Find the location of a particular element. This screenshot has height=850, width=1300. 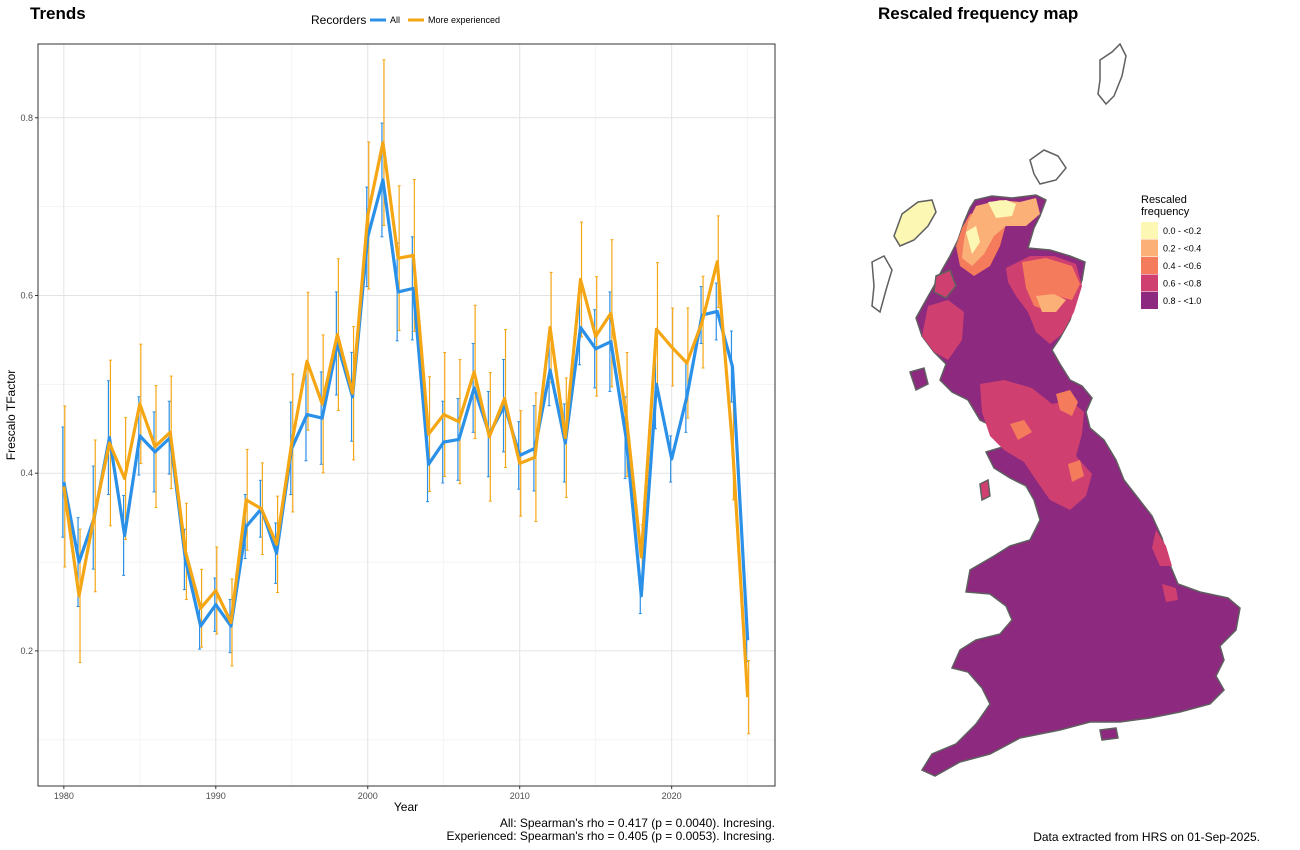

map-region-magenta-west is located at coordinates (943, 330).